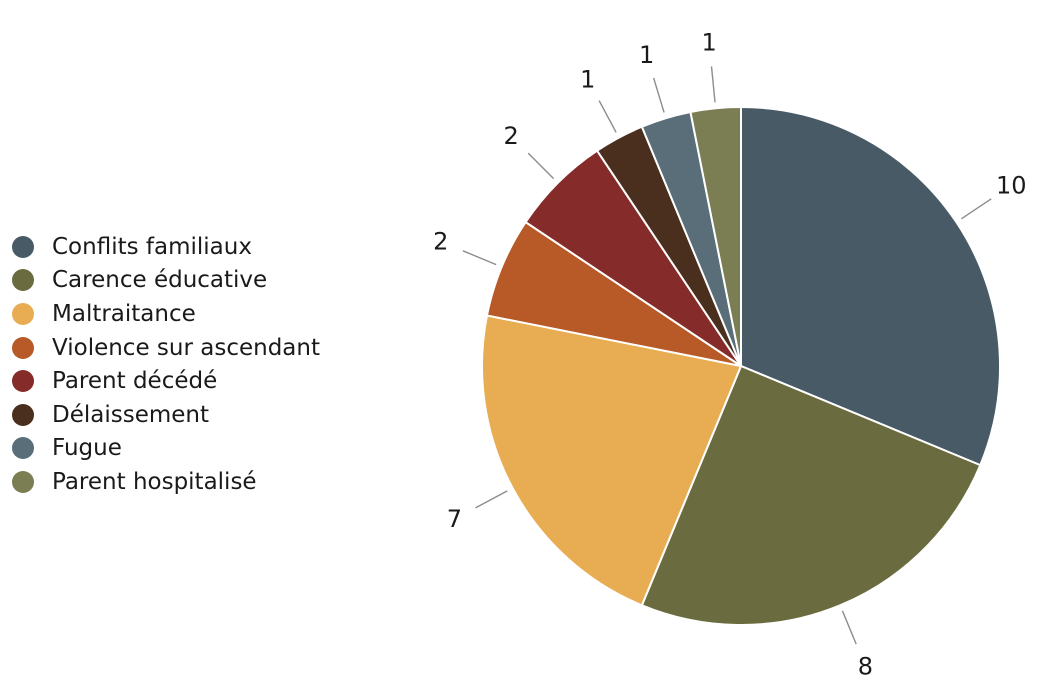 This screenshot has width=1047, height=695. What do you see at coordinates (541, 166) in the screenshot?
I see `leader-line-parent-decede` at bounding box center [541, 166].